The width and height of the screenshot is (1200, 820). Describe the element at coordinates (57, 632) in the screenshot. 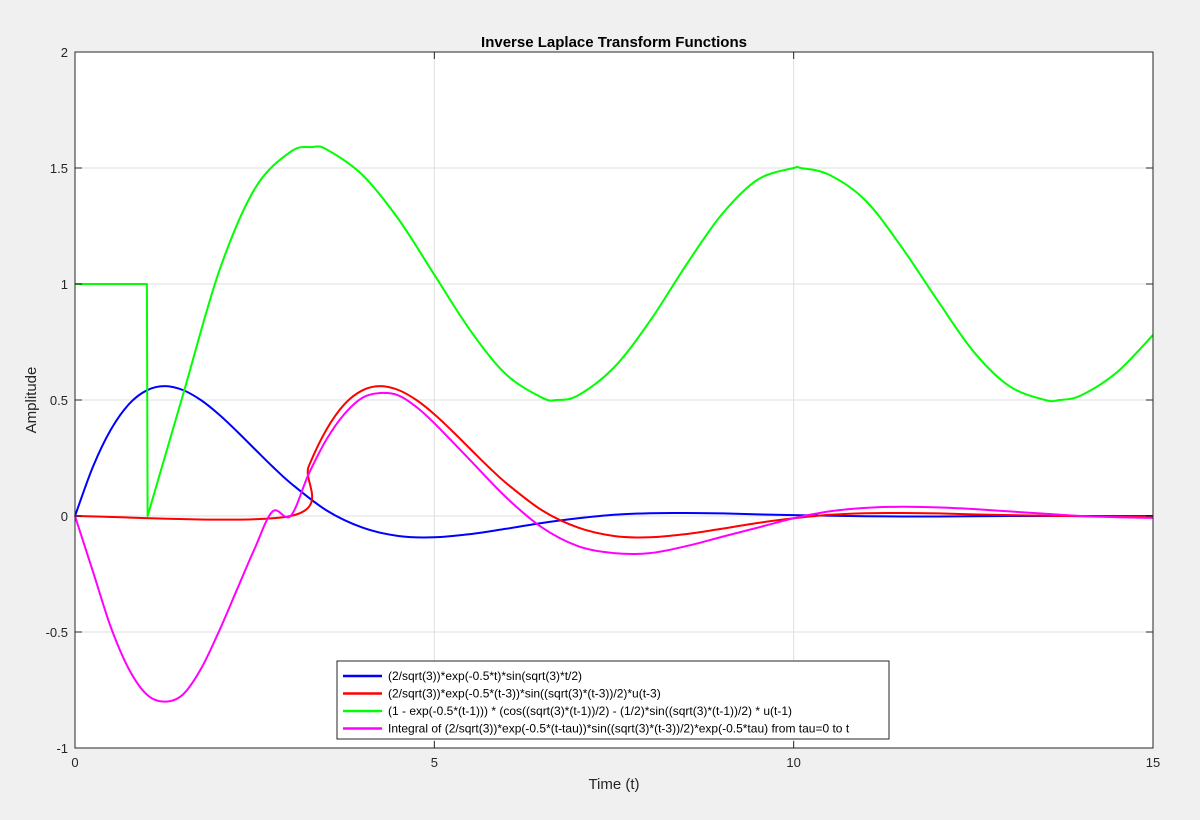

I see `y-tick-label: -0.5` at that location.